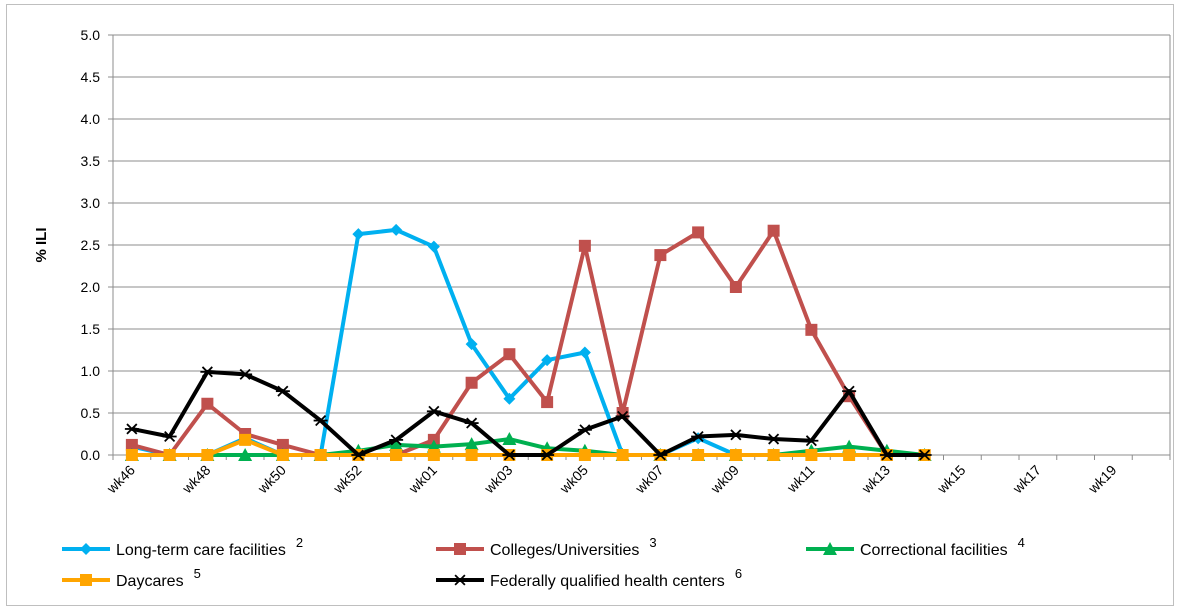 The image size is (1180, 611). What do you see at coordinates (652, 542) in the screenshot?
I see `legend-superscript: 3` at bounding box center [652, 542].